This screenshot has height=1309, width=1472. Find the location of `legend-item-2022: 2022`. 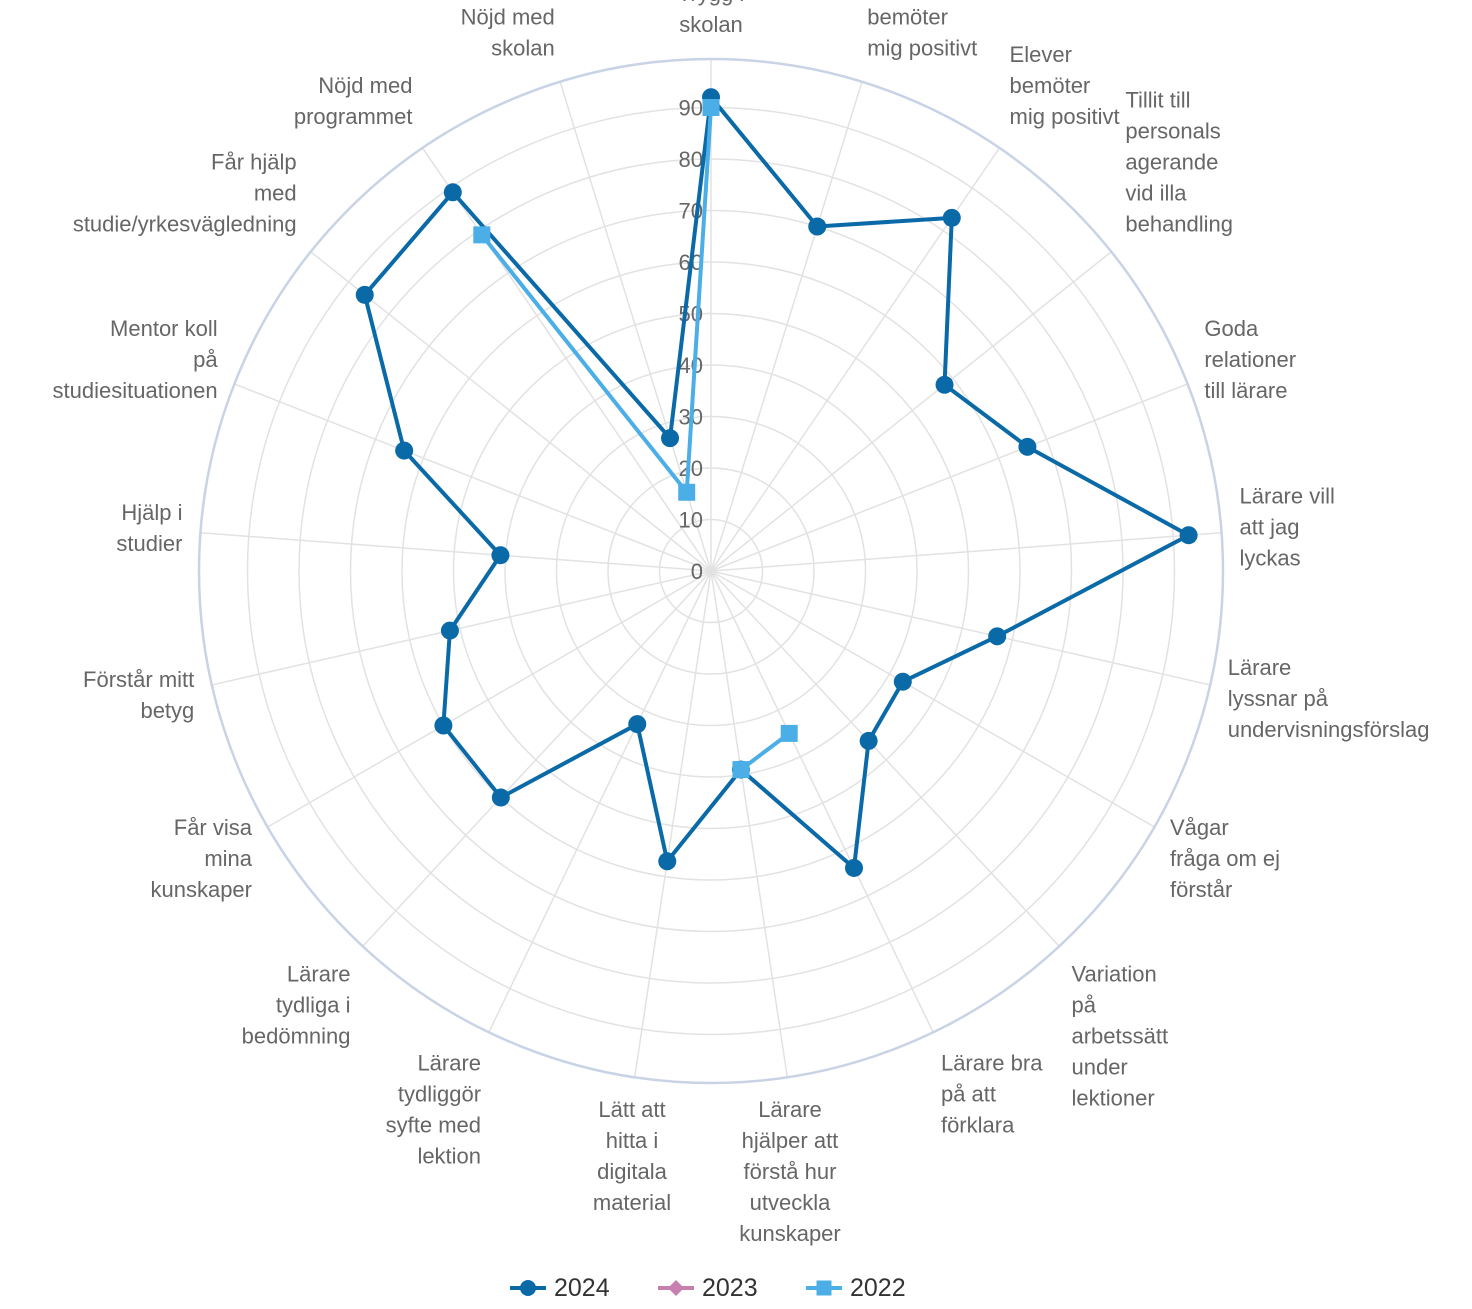

legend-item-2022: 2022 is located at coordinates (856, 1288).